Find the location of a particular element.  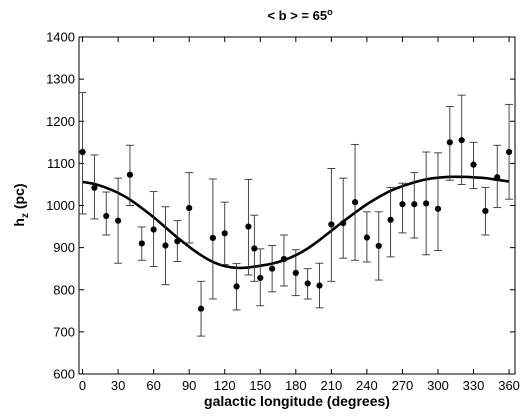

x-tick-label: 300 is located at coordinates (438, 385).